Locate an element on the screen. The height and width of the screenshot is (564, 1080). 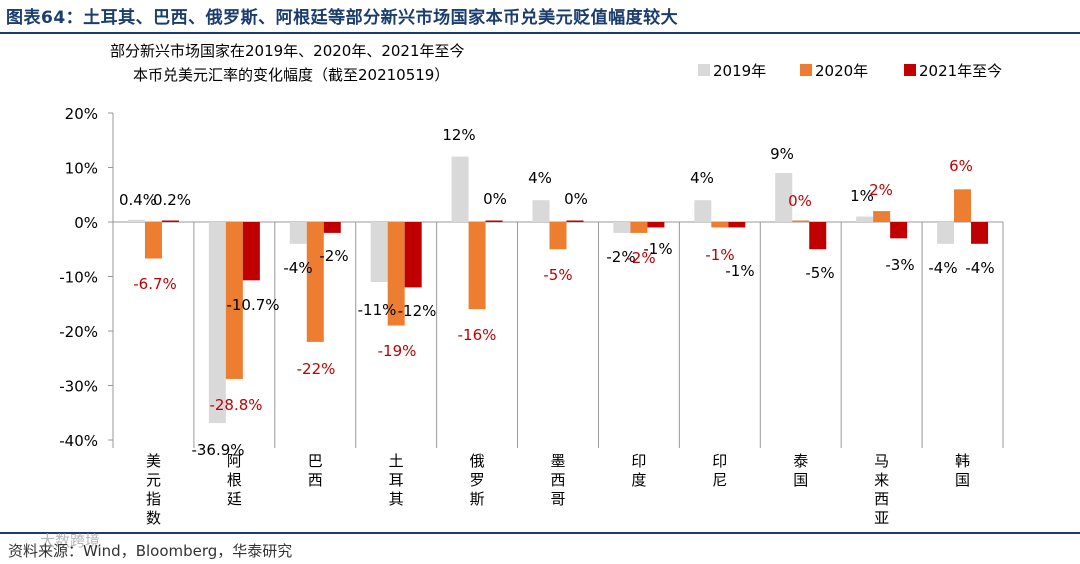
header-rule is located at coordinates (540, 33).